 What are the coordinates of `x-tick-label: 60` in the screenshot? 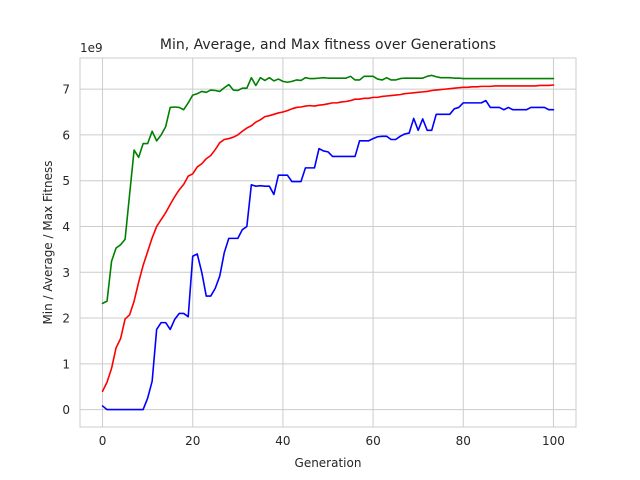 It's located at (372, 441).